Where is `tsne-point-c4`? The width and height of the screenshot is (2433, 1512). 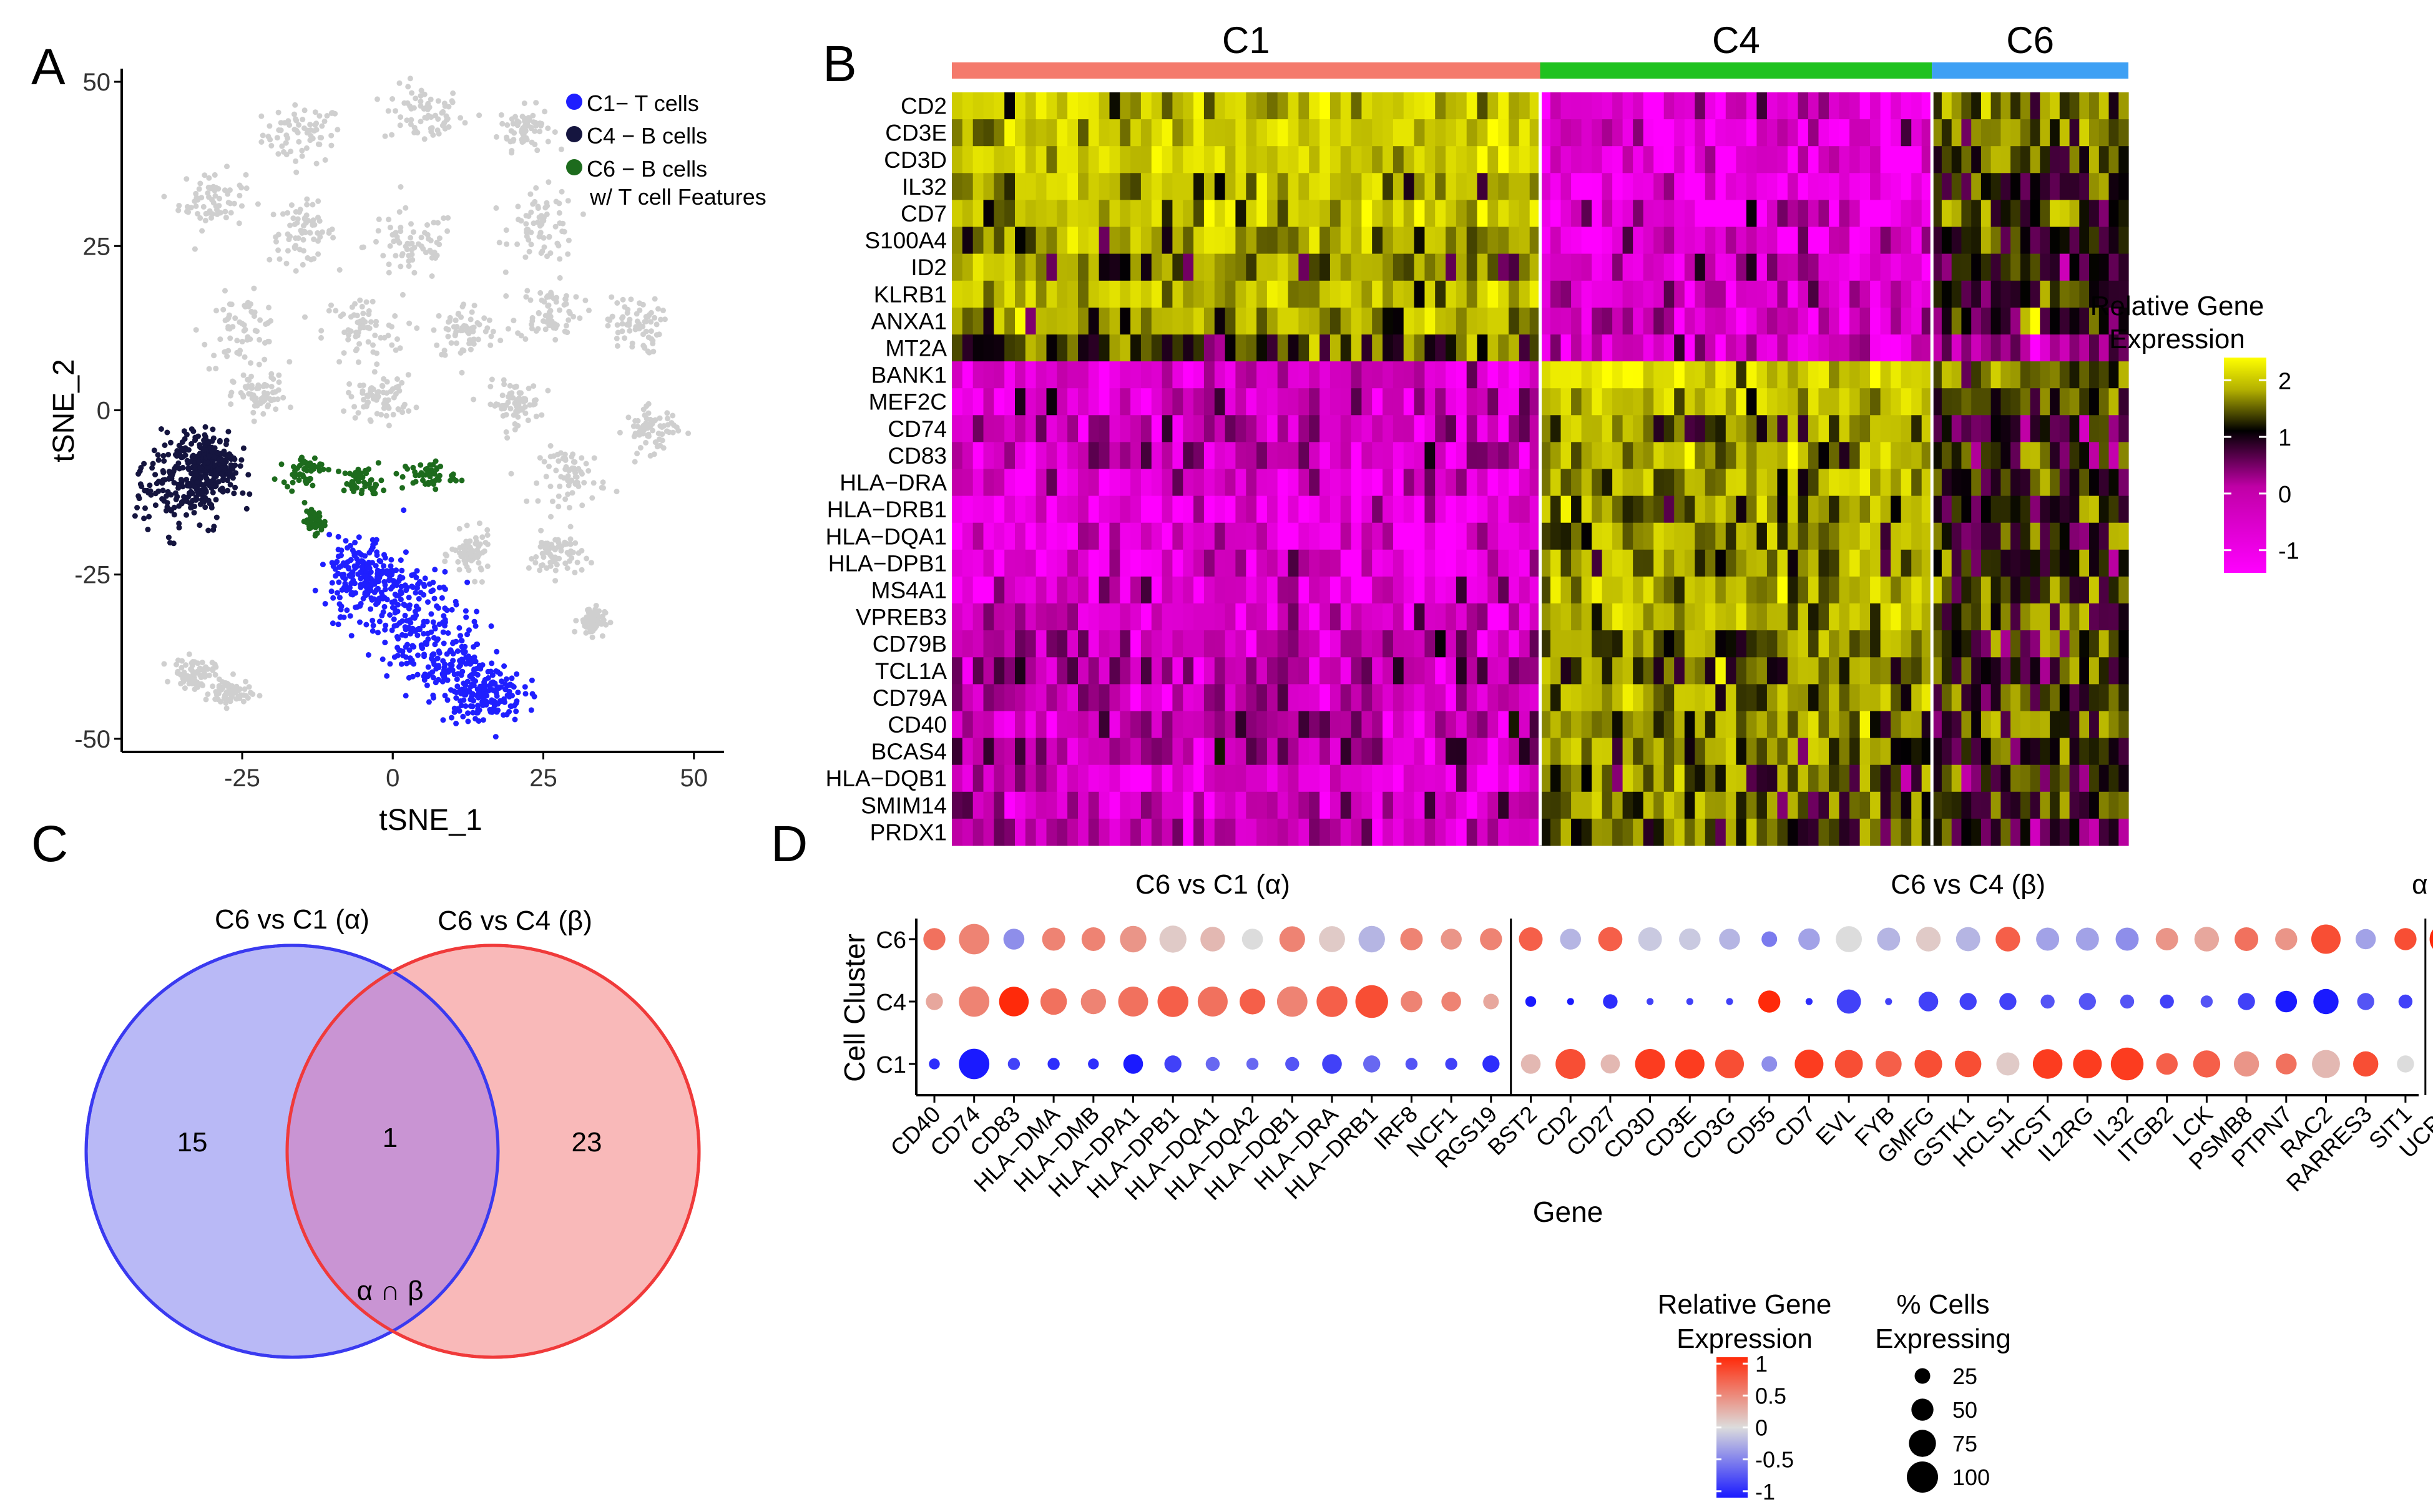 tsne-point-c4 is located at coordinates (211, 485).